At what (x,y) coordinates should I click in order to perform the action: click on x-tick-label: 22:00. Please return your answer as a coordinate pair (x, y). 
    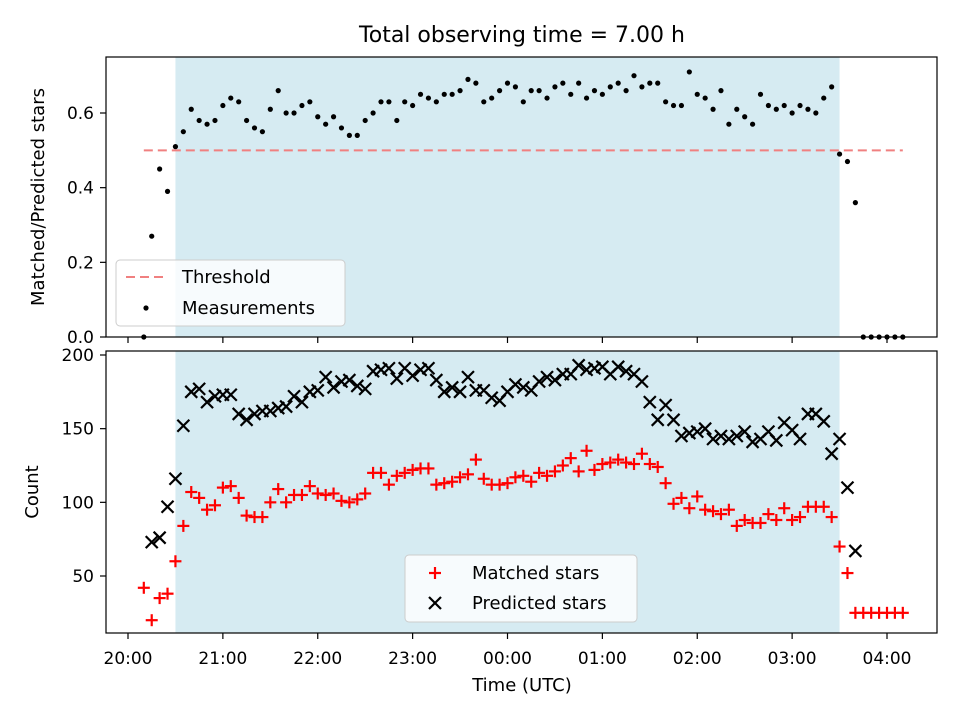
    Looking at the image, I should click on (317, 659).